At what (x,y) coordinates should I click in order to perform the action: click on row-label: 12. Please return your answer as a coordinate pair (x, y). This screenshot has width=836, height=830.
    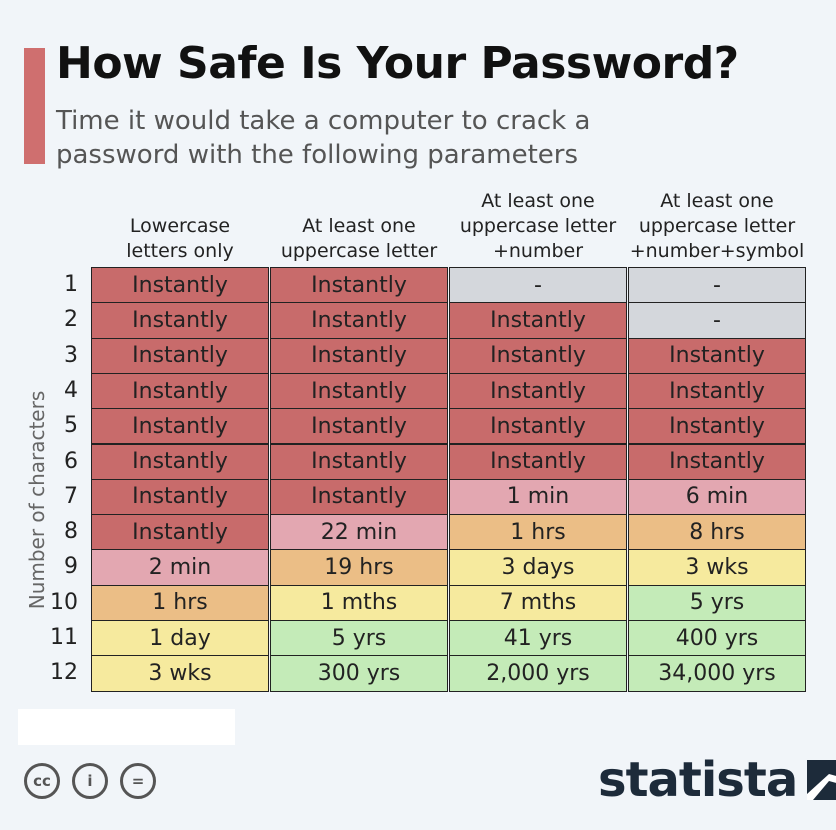
    Looking at the image, I should click on (64, 673).